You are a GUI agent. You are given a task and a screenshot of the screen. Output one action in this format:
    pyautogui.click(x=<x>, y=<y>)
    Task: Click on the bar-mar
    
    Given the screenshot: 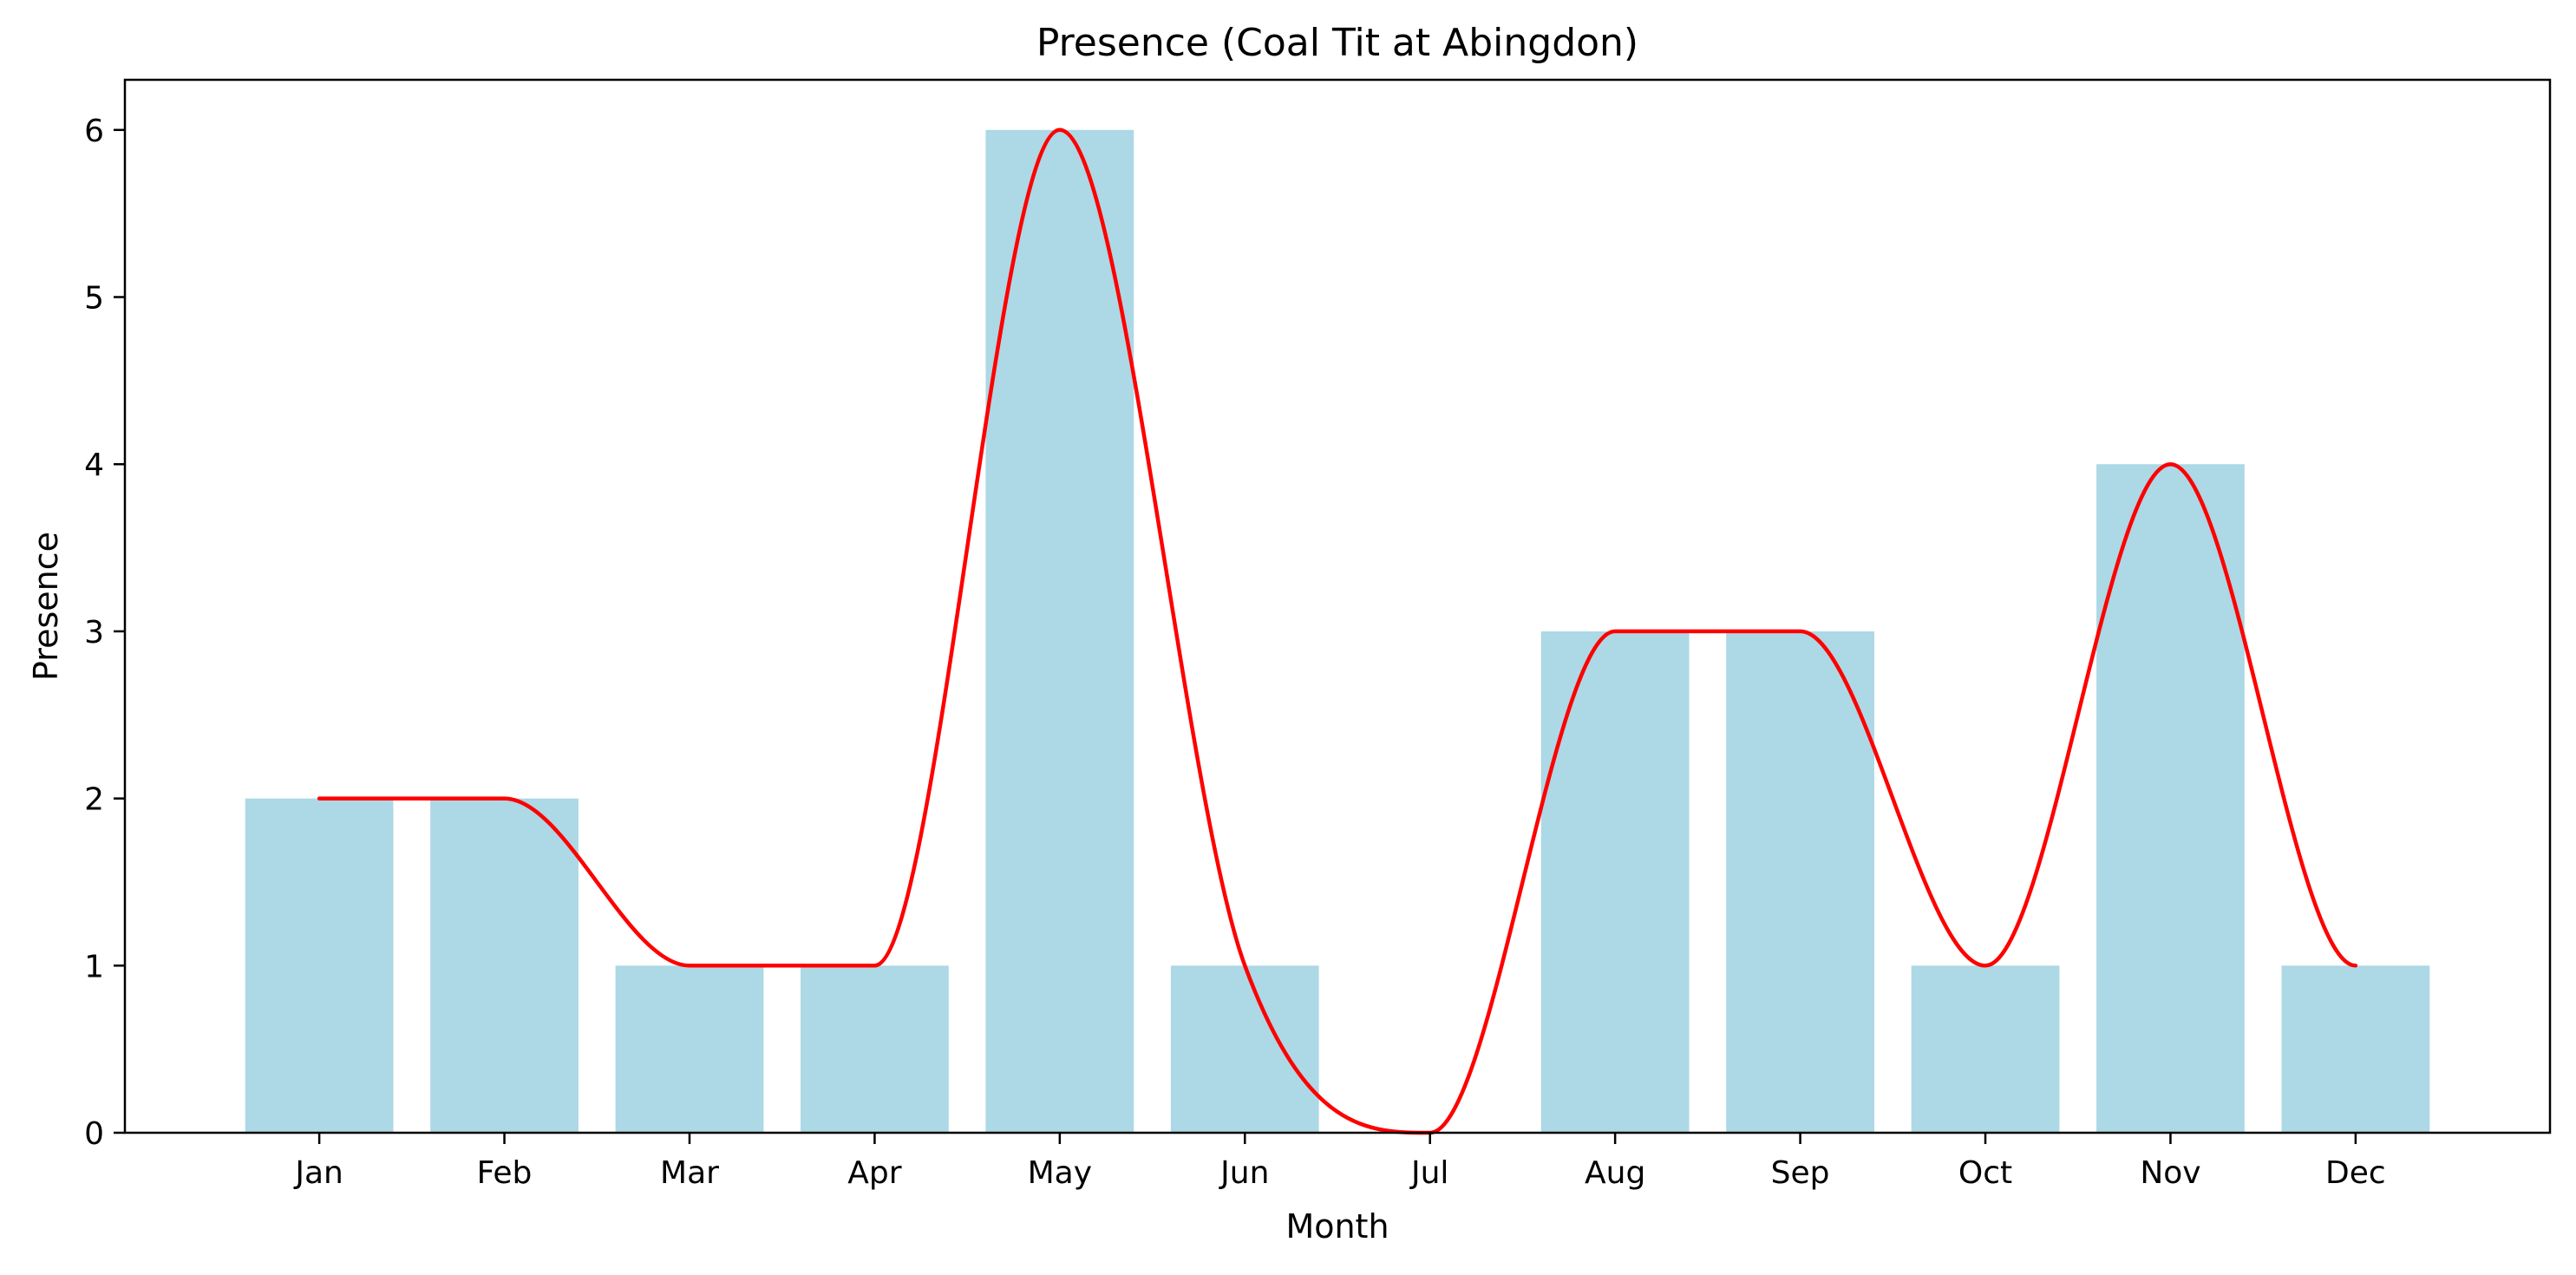 What is the action you would take?
    pyautogui.click(x=689, y=1049)
    